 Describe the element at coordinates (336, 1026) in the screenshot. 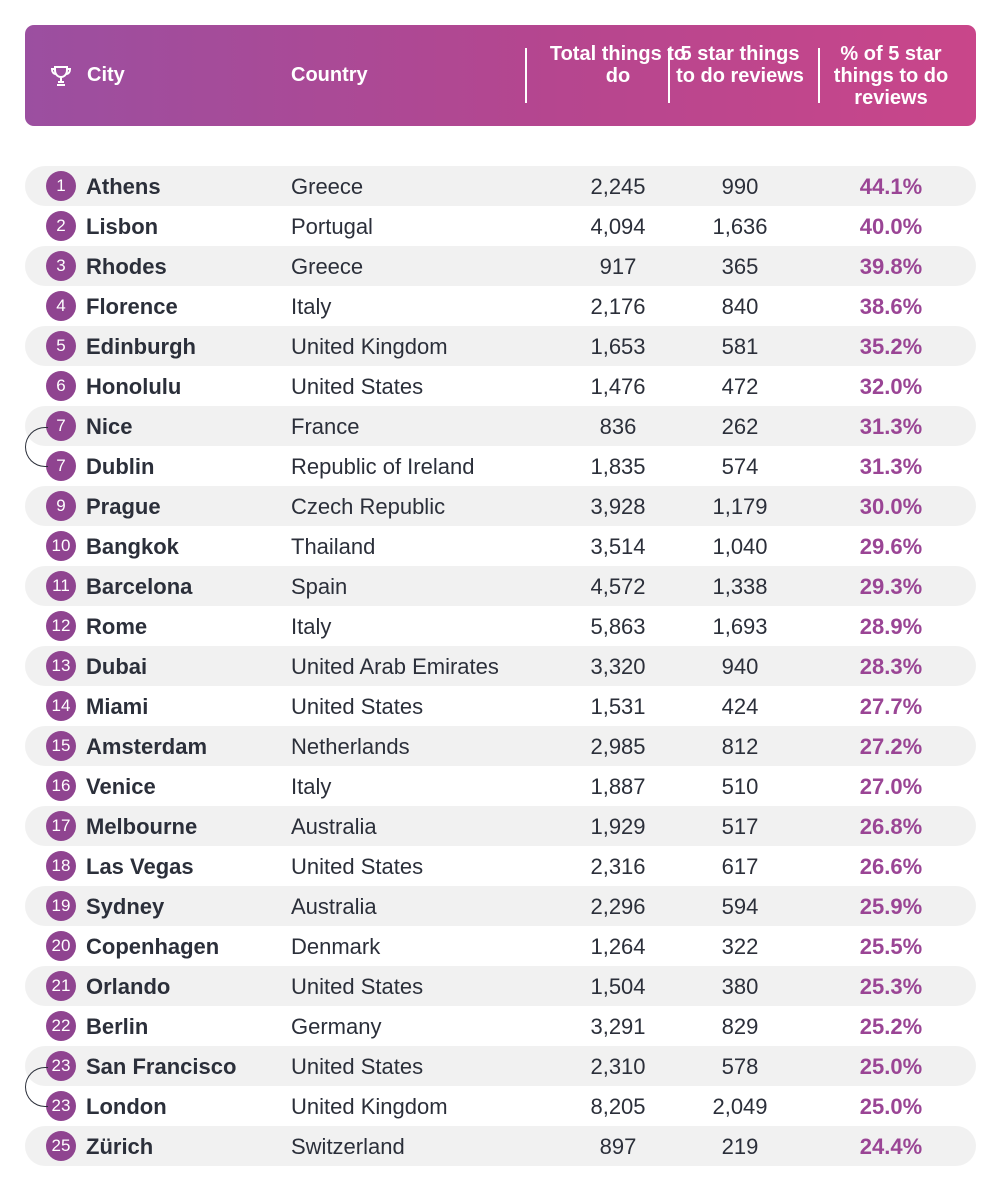

I see `country-name: Germany` at that location.